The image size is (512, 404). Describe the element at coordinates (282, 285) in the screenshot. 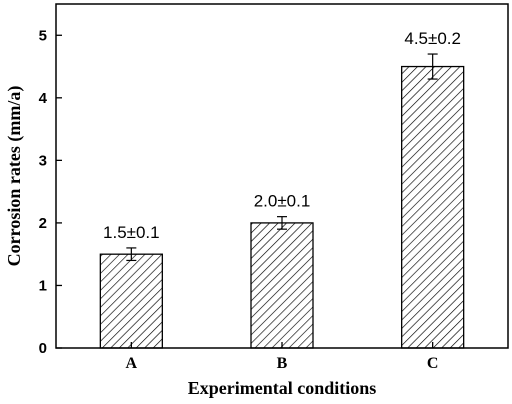

I see `bar-B` at that location.